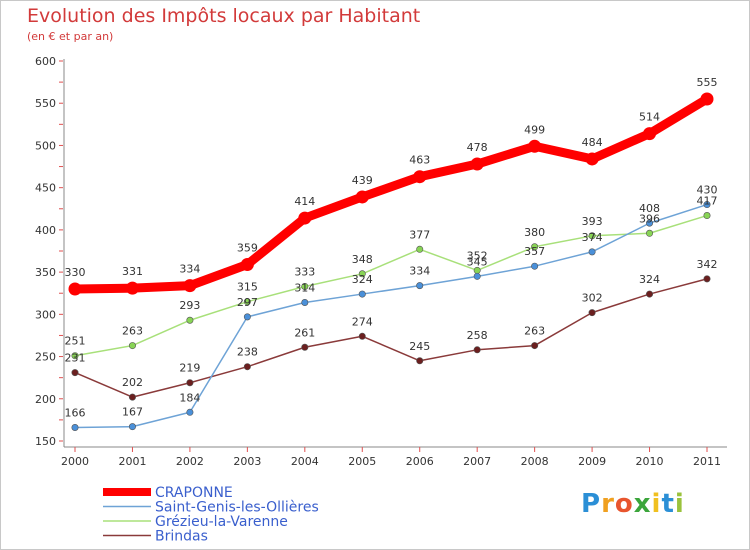 The height and width of the screenshot is (550, 750). What do you see at coordinates (75, 412) in the screenshot?
I see `data-label: 166` at bounding box center [75, 412].